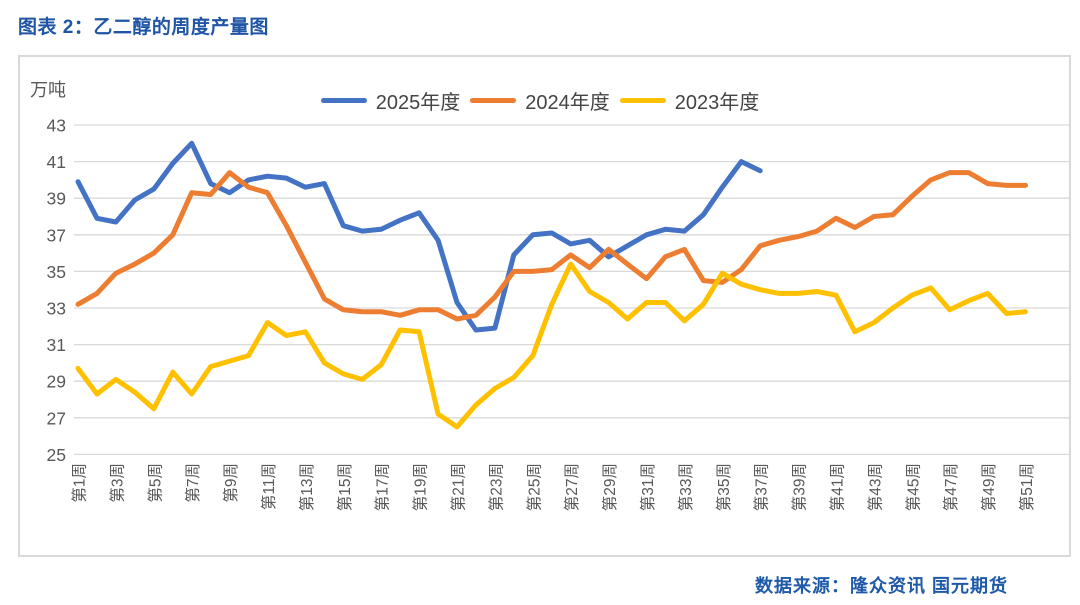 The width and height of the screenshot is (1080, 605). What do you see at coordinates (951, 487) in the screenshot?
I see `x-axis-tick-label: 第47周` at bounding box center [951, 487].